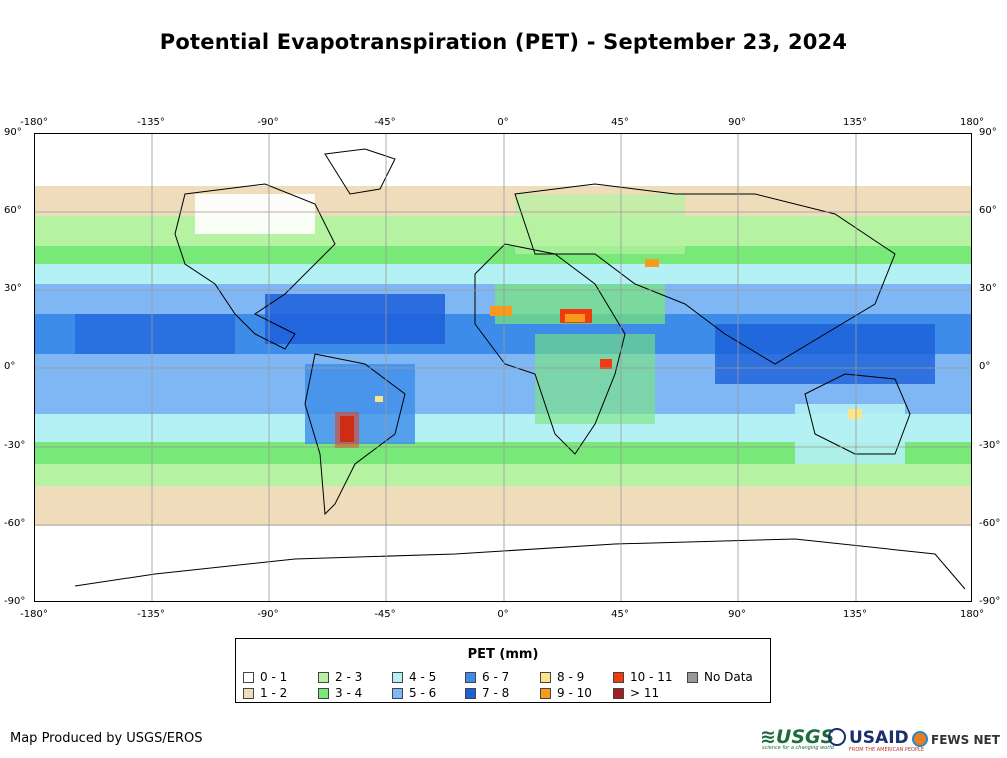 This screenshot has height=758, width=1007. I want to click on patch-east-pacific, so click(155, 334).